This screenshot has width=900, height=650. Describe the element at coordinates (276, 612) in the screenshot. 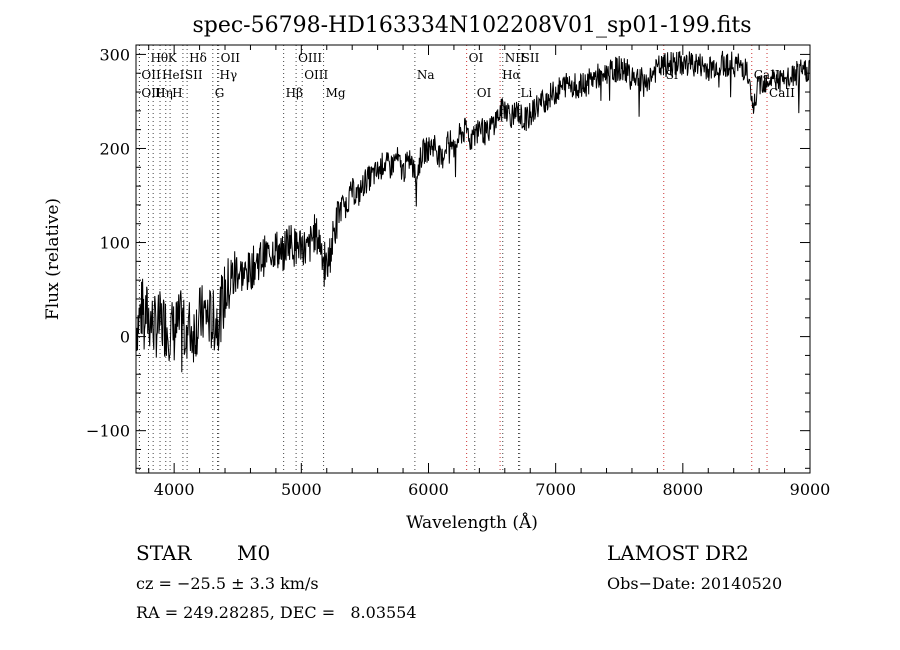

I see `sky-coordinates: RA = 249.28285, DEC = 8.03554` at that location.